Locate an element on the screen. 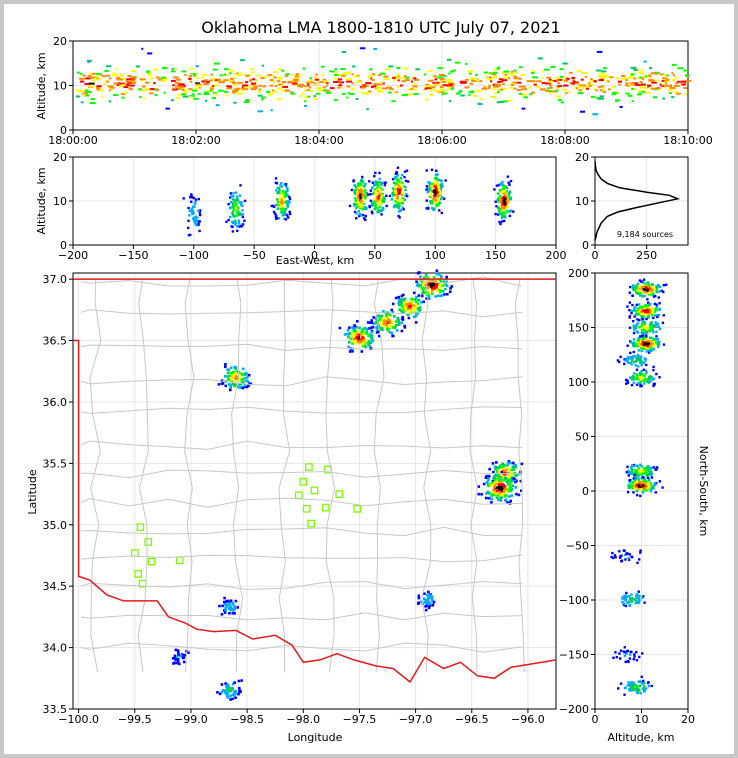 Image resolution: width=738 pixels, height=758 pixels. ew-xtick-label: 100 is located at coordinates (435, 255).